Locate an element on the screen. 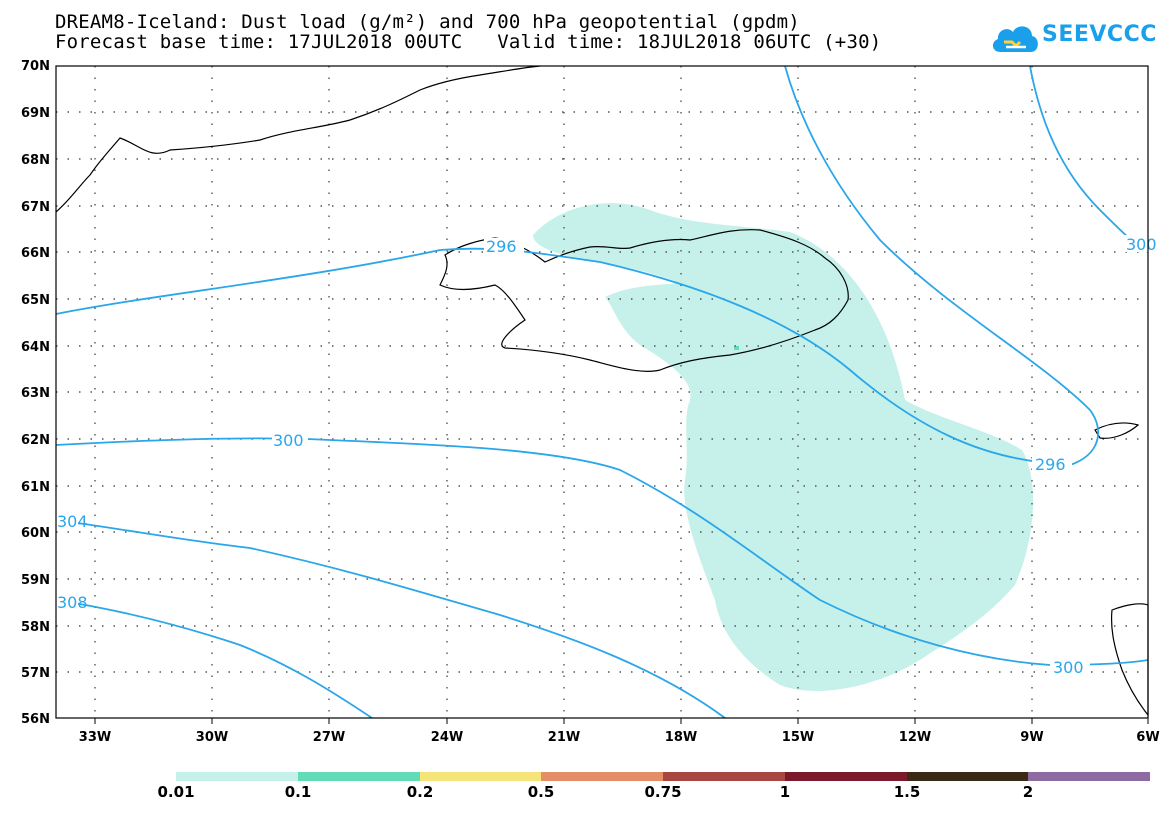 The width and height of the screenshot is (1175, 815). colorbar is located at coordinates (663, 776).